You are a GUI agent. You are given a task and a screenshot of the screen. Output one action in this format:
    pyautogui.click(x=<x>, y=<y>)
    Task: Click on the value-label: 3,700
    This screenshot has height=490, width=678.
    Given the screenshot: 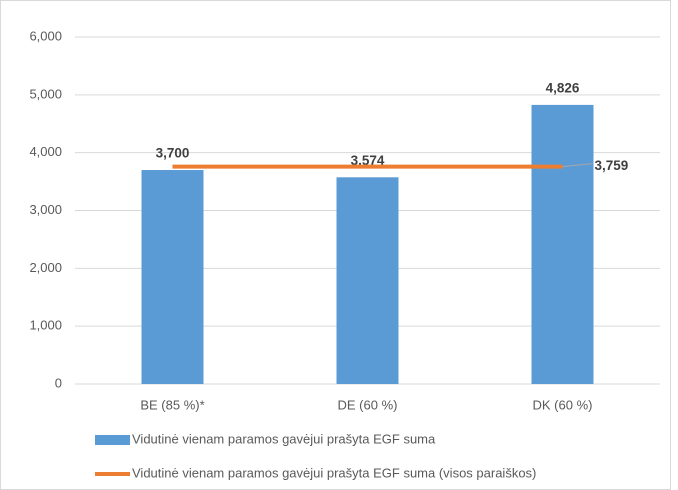 What is the action you would take?
    pyautogui.click(x=173, y=153)
    